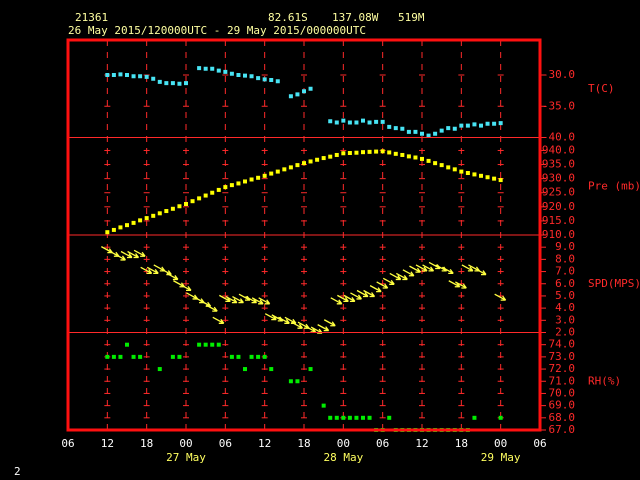 The height and width of the screenshot is (480, 640). Describe the element at coordinates (91, 17) in the screenshot. I see `station-id: 21361` at that location.